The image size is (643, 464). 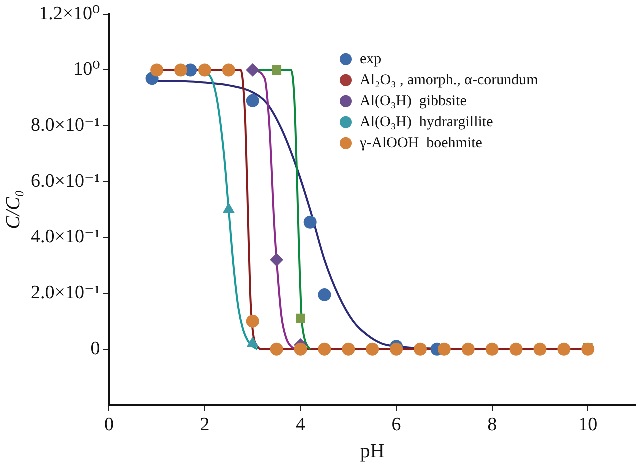 What do you see at coordinates (87, 69) in the screenshot?
I see `y-tick-label: 10⁰` at bounding box center [87, 69].